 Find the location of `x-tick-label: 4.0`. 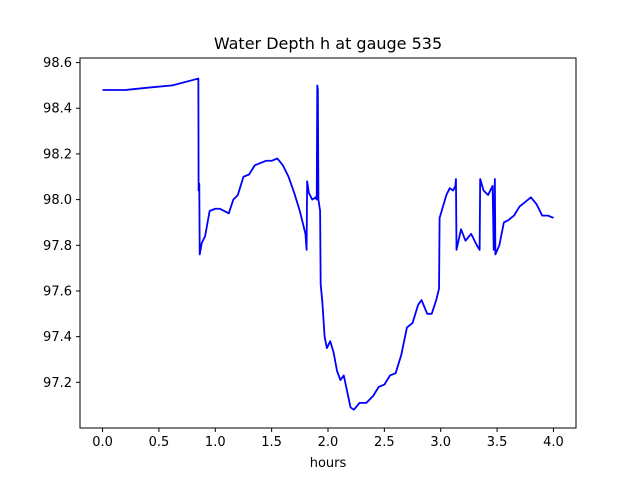

x-tick-label: 4.0 is located at coordinates (553, 442).